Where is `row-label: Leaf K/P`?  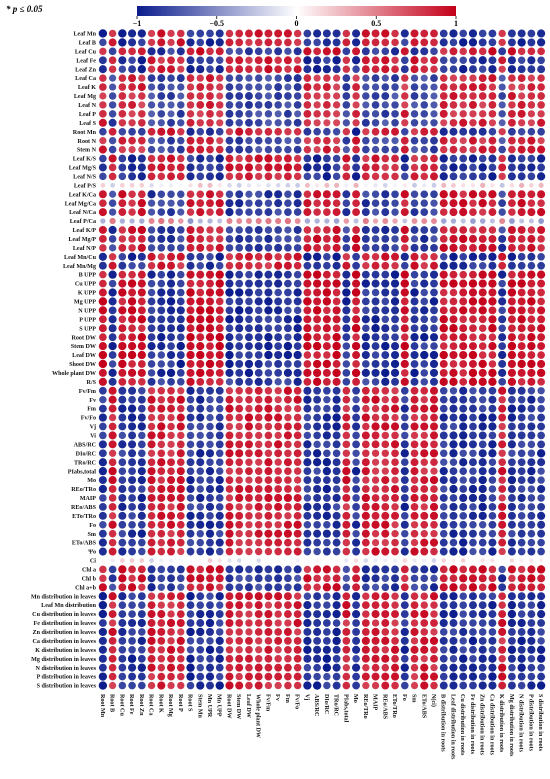 row-label: Leaf K/P is located at coordinates (84, 231).